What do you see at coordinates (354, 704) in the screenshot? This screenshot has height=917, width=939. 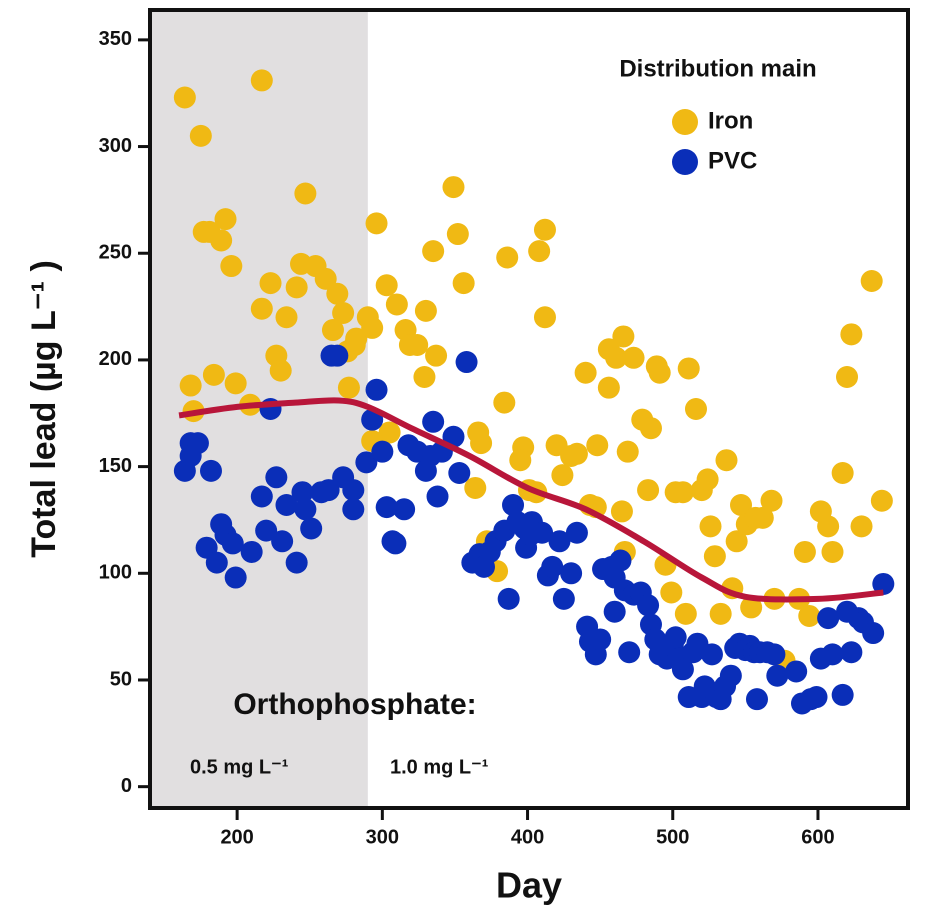 I see `annotation: Orthophosphate:` at bounding box center [354, 704].